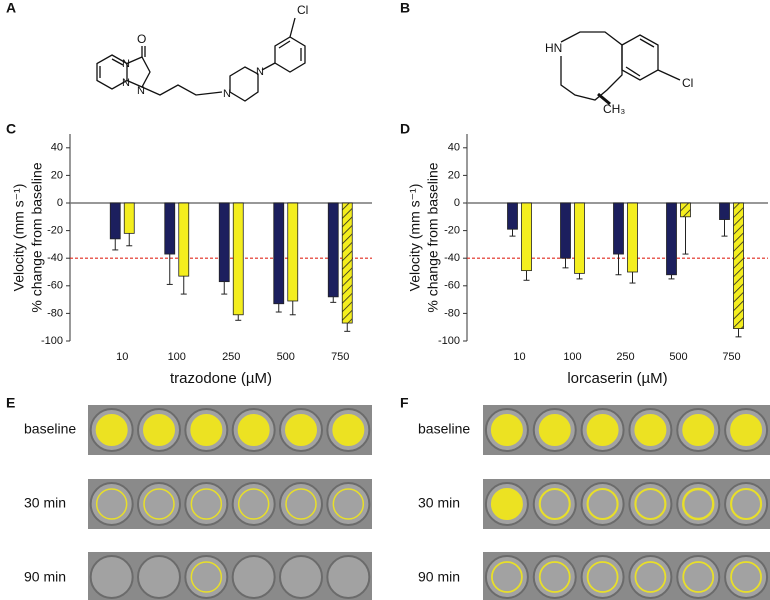 Image resolution: width=770 pixels, height=600 pixels. What do you see at coordinates (405, 8) in the screenshot?
I see `panel-label: B` at bounding box center [405, 8].